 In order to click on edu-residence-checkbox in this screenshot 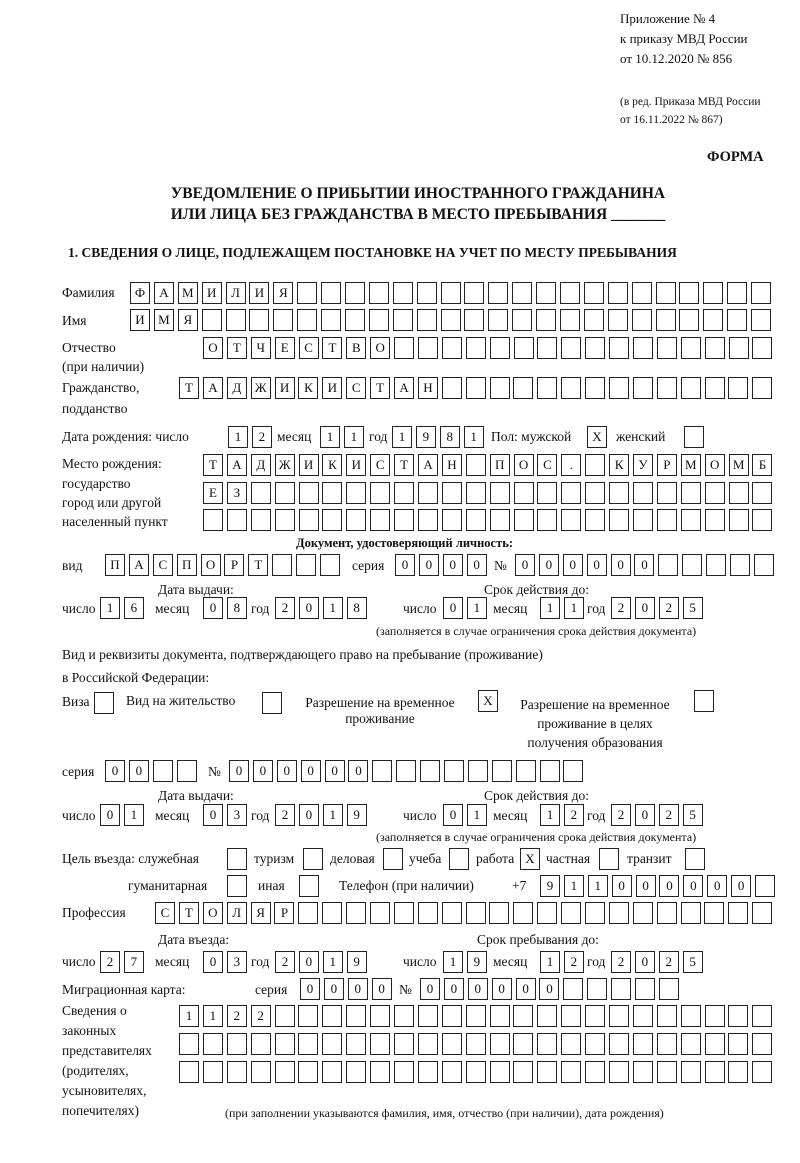, I will do `click(704, 701)`.